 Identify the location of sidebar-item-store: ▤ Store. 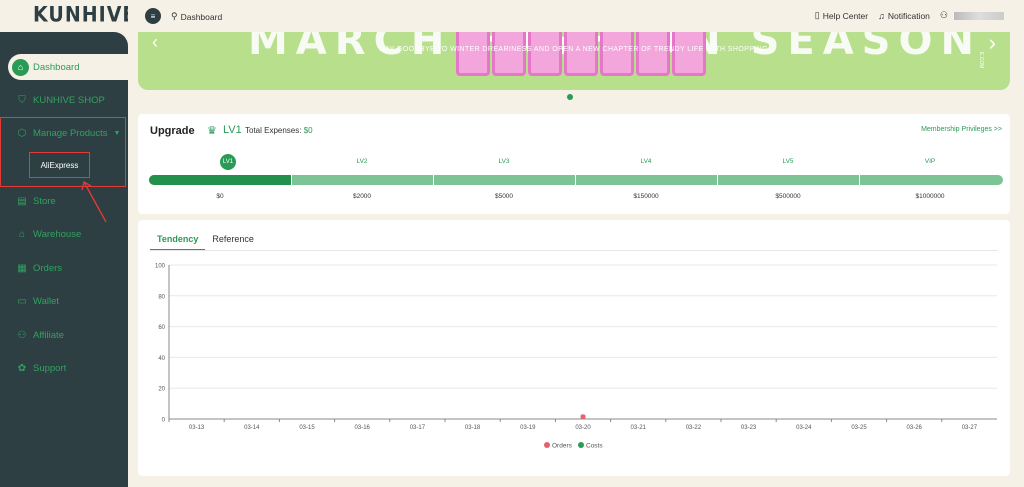
(64, 201).